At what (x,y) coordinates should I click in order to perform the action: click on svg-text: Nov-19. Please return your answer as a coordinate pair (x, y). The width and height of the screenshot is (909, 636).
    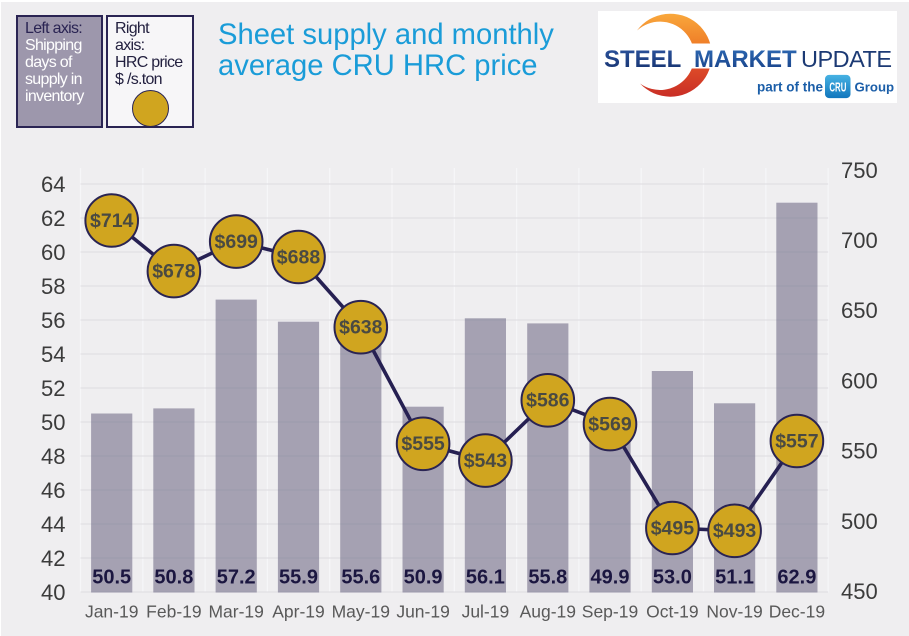
    Looking at the image, I should click on (734, 612).